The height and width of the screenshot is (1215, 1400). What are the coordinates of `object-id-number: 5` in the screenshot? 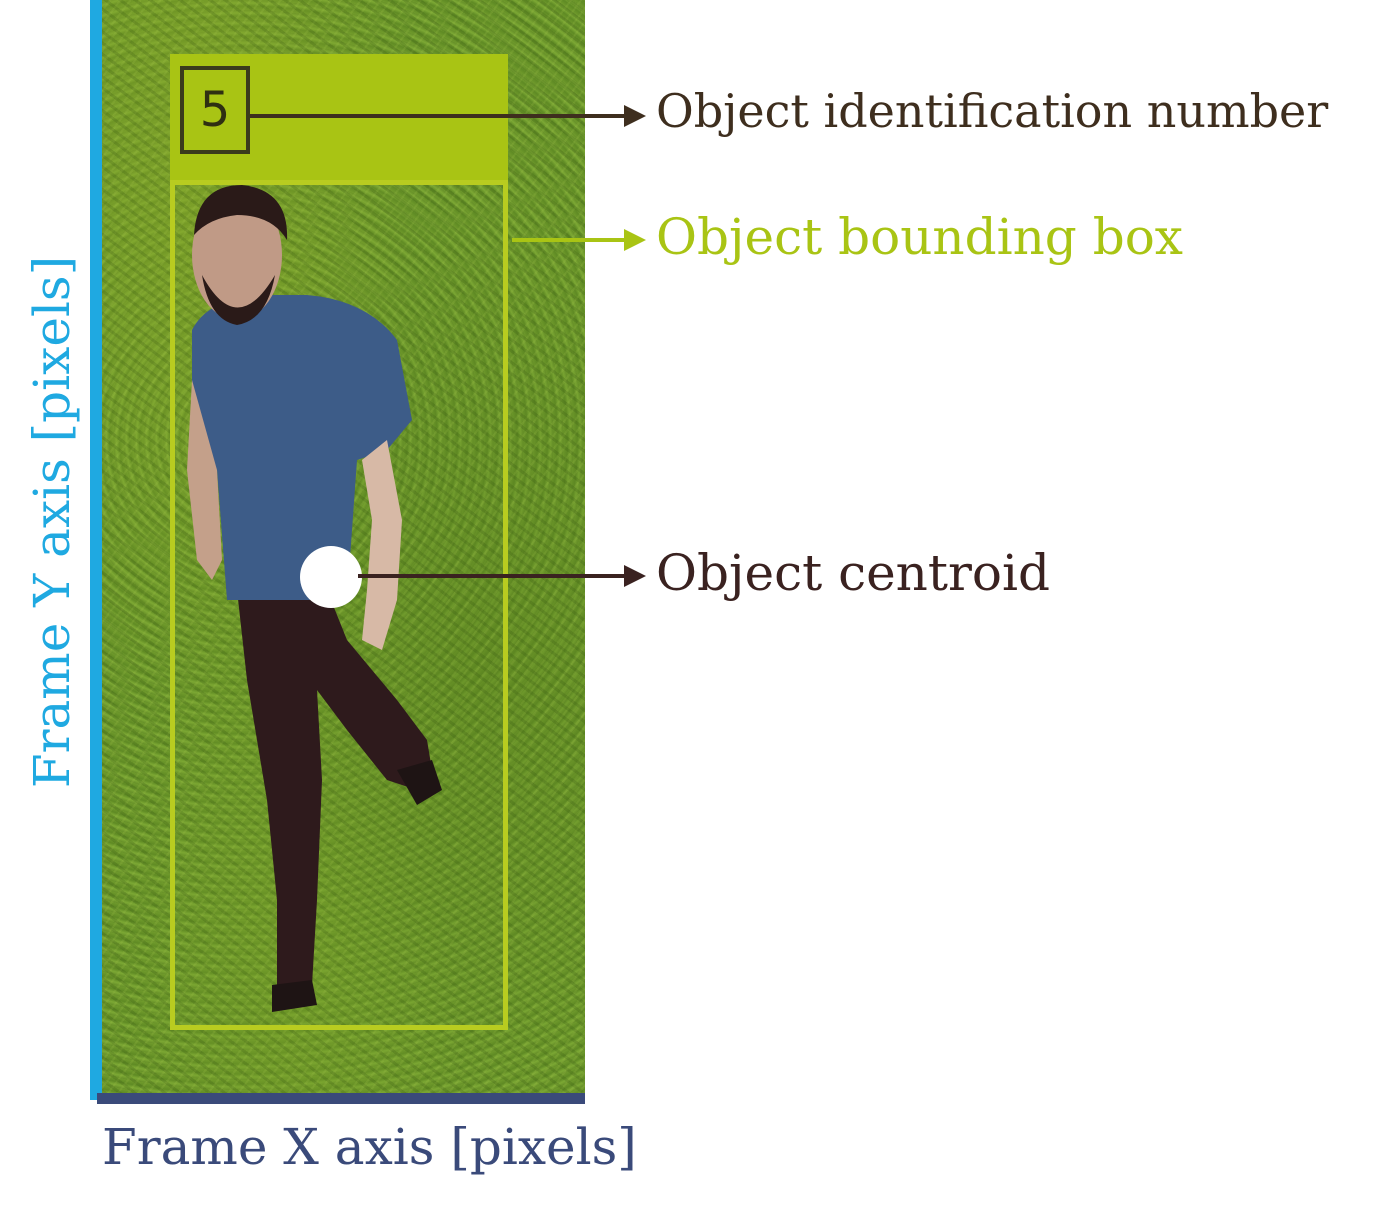 It's located at (215, 110).